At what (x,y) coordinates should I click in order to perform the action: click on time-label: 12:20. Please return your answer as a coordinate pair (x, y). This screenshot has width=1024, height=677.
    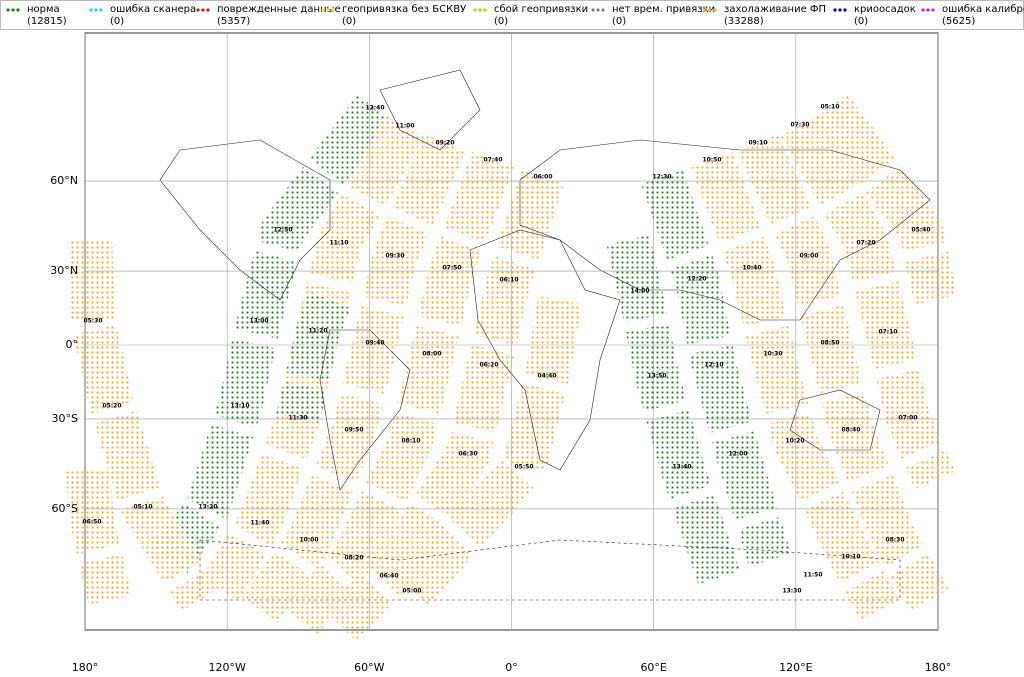
    Looking at the image, I should click on (696, 279).